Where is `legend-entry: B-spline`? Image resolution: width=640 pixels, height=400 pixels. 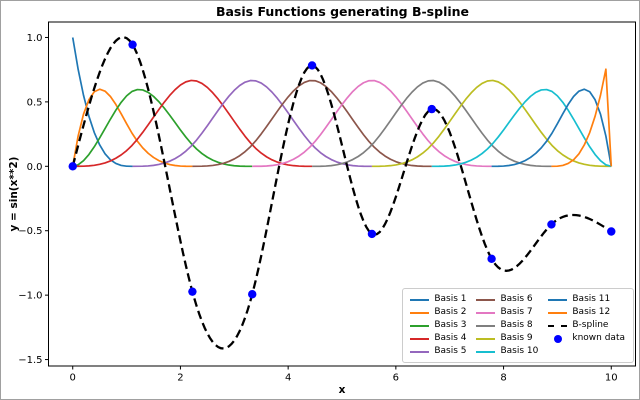
legend-entry: B-spline is located at coordinates (586, 325).